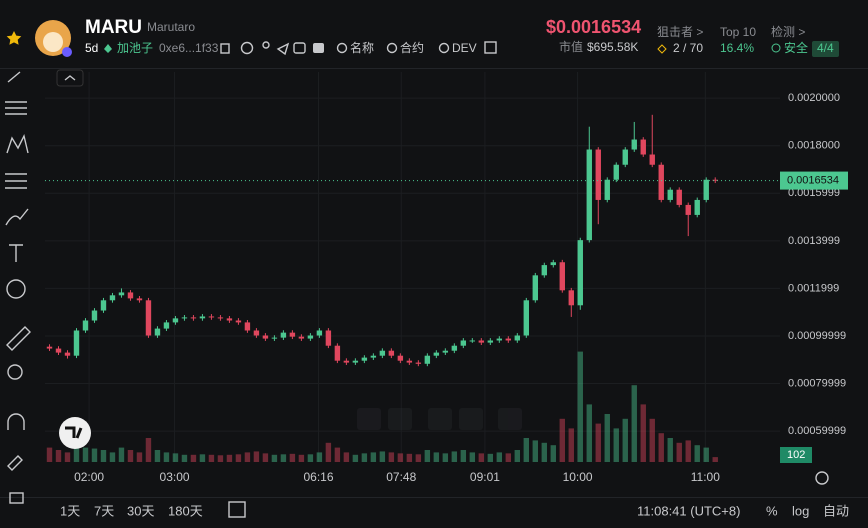 The height and width of the screenshot is (528, 868). What do you see at coordinates (15, 463) in the screenshot?
I see `tool-pencil` at bounding box center [15, 463].